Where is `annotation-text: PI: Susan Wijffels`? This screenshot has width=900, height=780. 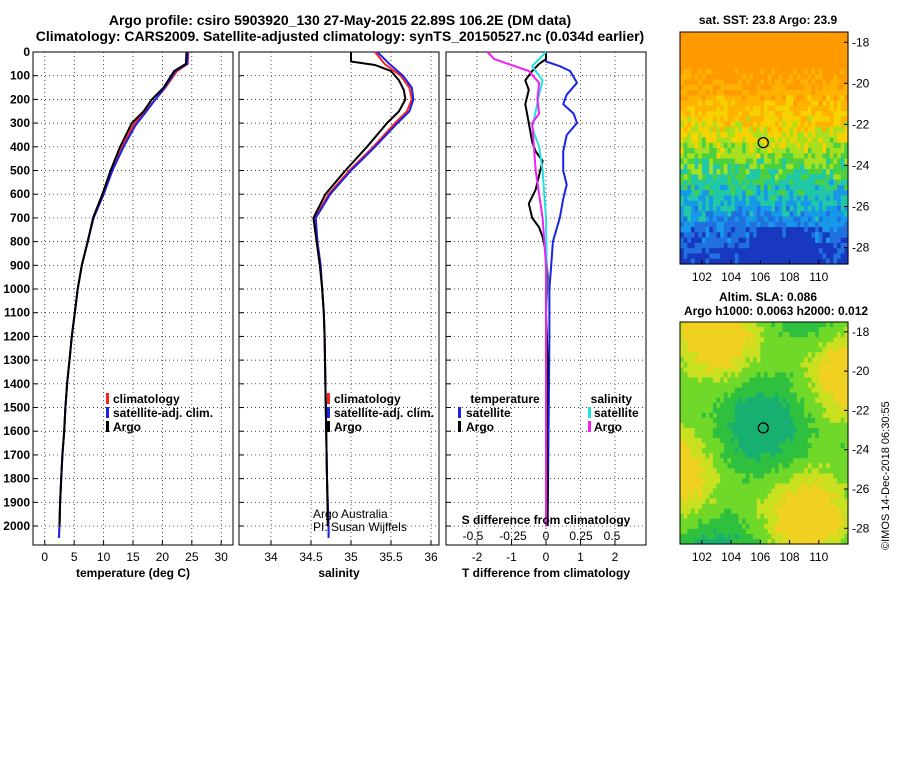
annotation-text: PI: Susan Wijffels is located at coordinates (360, 527).